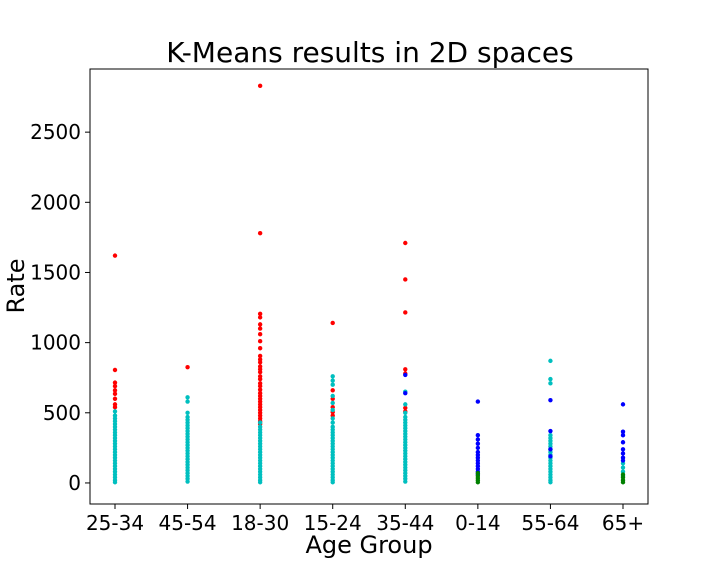 Image resolution: width=720 pixels, height=576 pixels. What do you see at coordinates (623, 523) in the screenshot?
I see `x-tick-label: 65+` at bounding box center [623, 523].